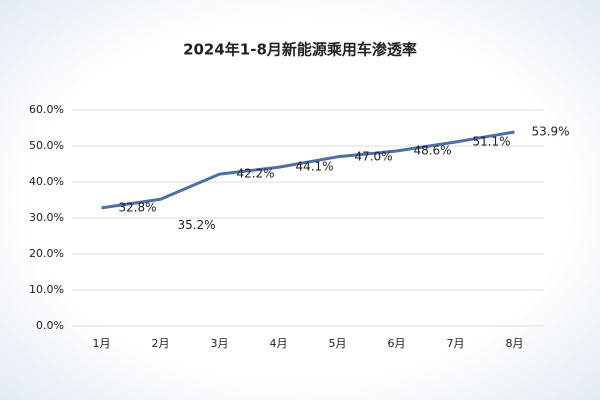  What do you see at coordinates (161, 343) in the screenshot?
I see `x-tick-label: 2月` at bounding box center [161, 343].